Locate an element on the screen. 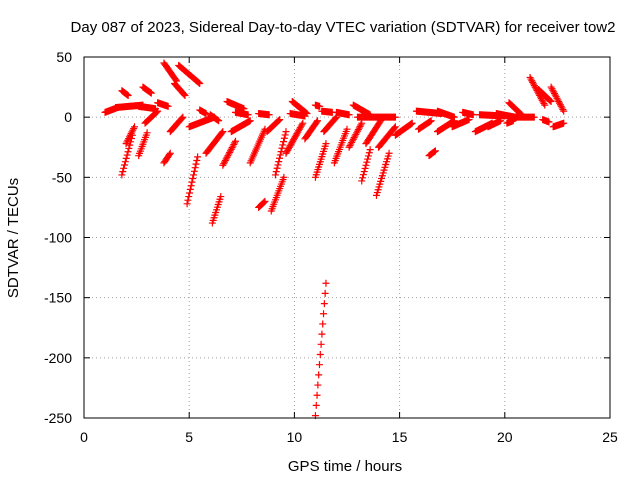 The width and height of the screenshot is (640, 480). x-tick-label: 15 is located at coordinates (400, 437).